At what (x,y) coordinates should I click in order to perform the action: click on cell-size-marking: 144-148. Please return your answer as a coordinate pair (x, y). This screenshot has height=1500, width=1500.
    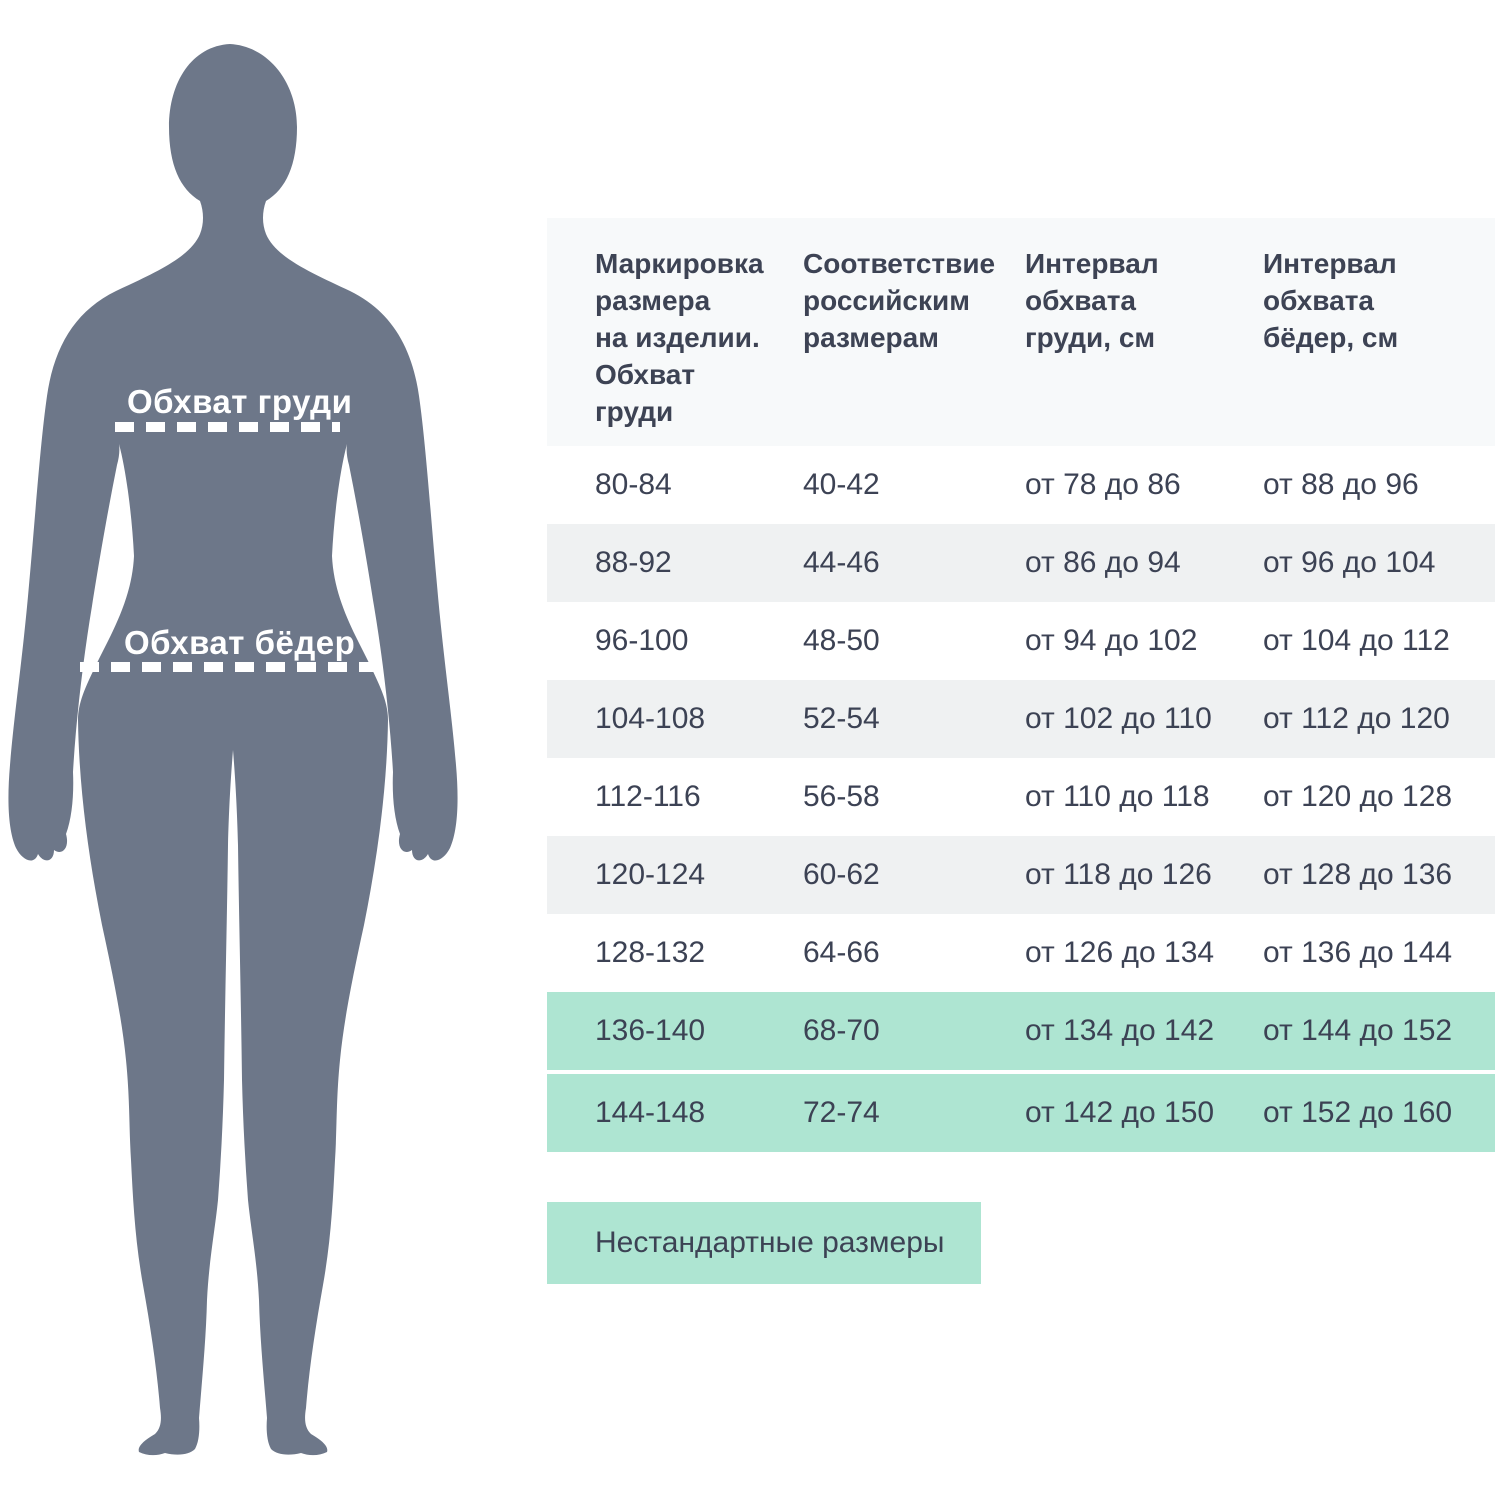
    Looking at the image, I should click on (650, 1112).